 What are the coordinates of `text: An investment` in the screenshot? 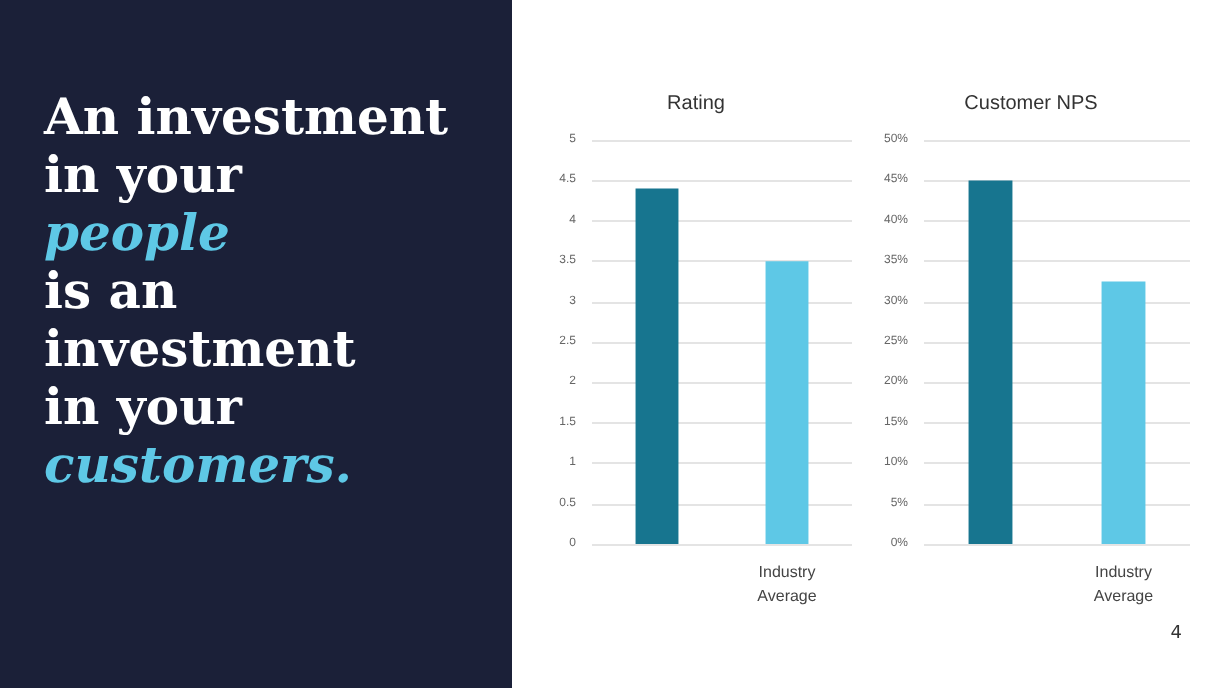 It's located at (246, 117).